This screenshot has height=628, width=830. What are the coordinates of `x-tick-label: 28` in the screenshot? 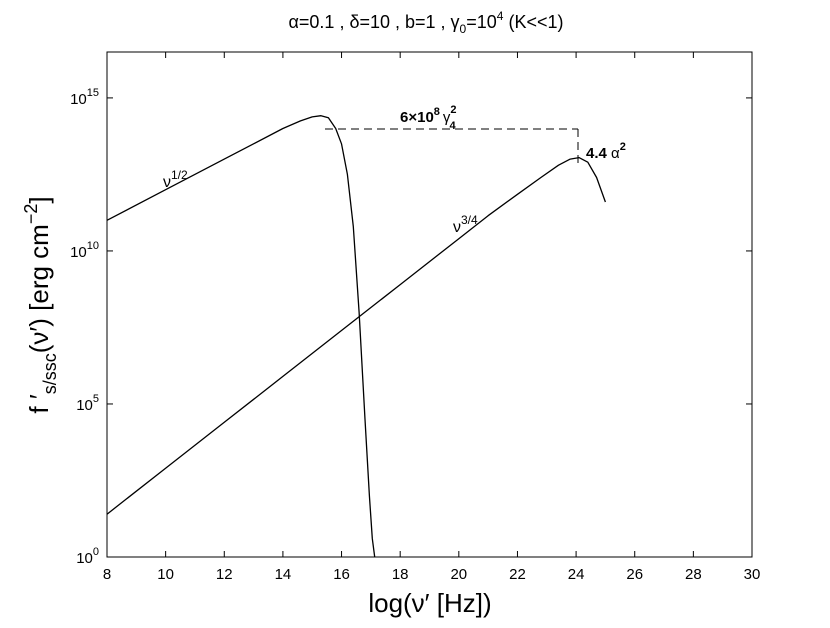 It's located at (693, 574).